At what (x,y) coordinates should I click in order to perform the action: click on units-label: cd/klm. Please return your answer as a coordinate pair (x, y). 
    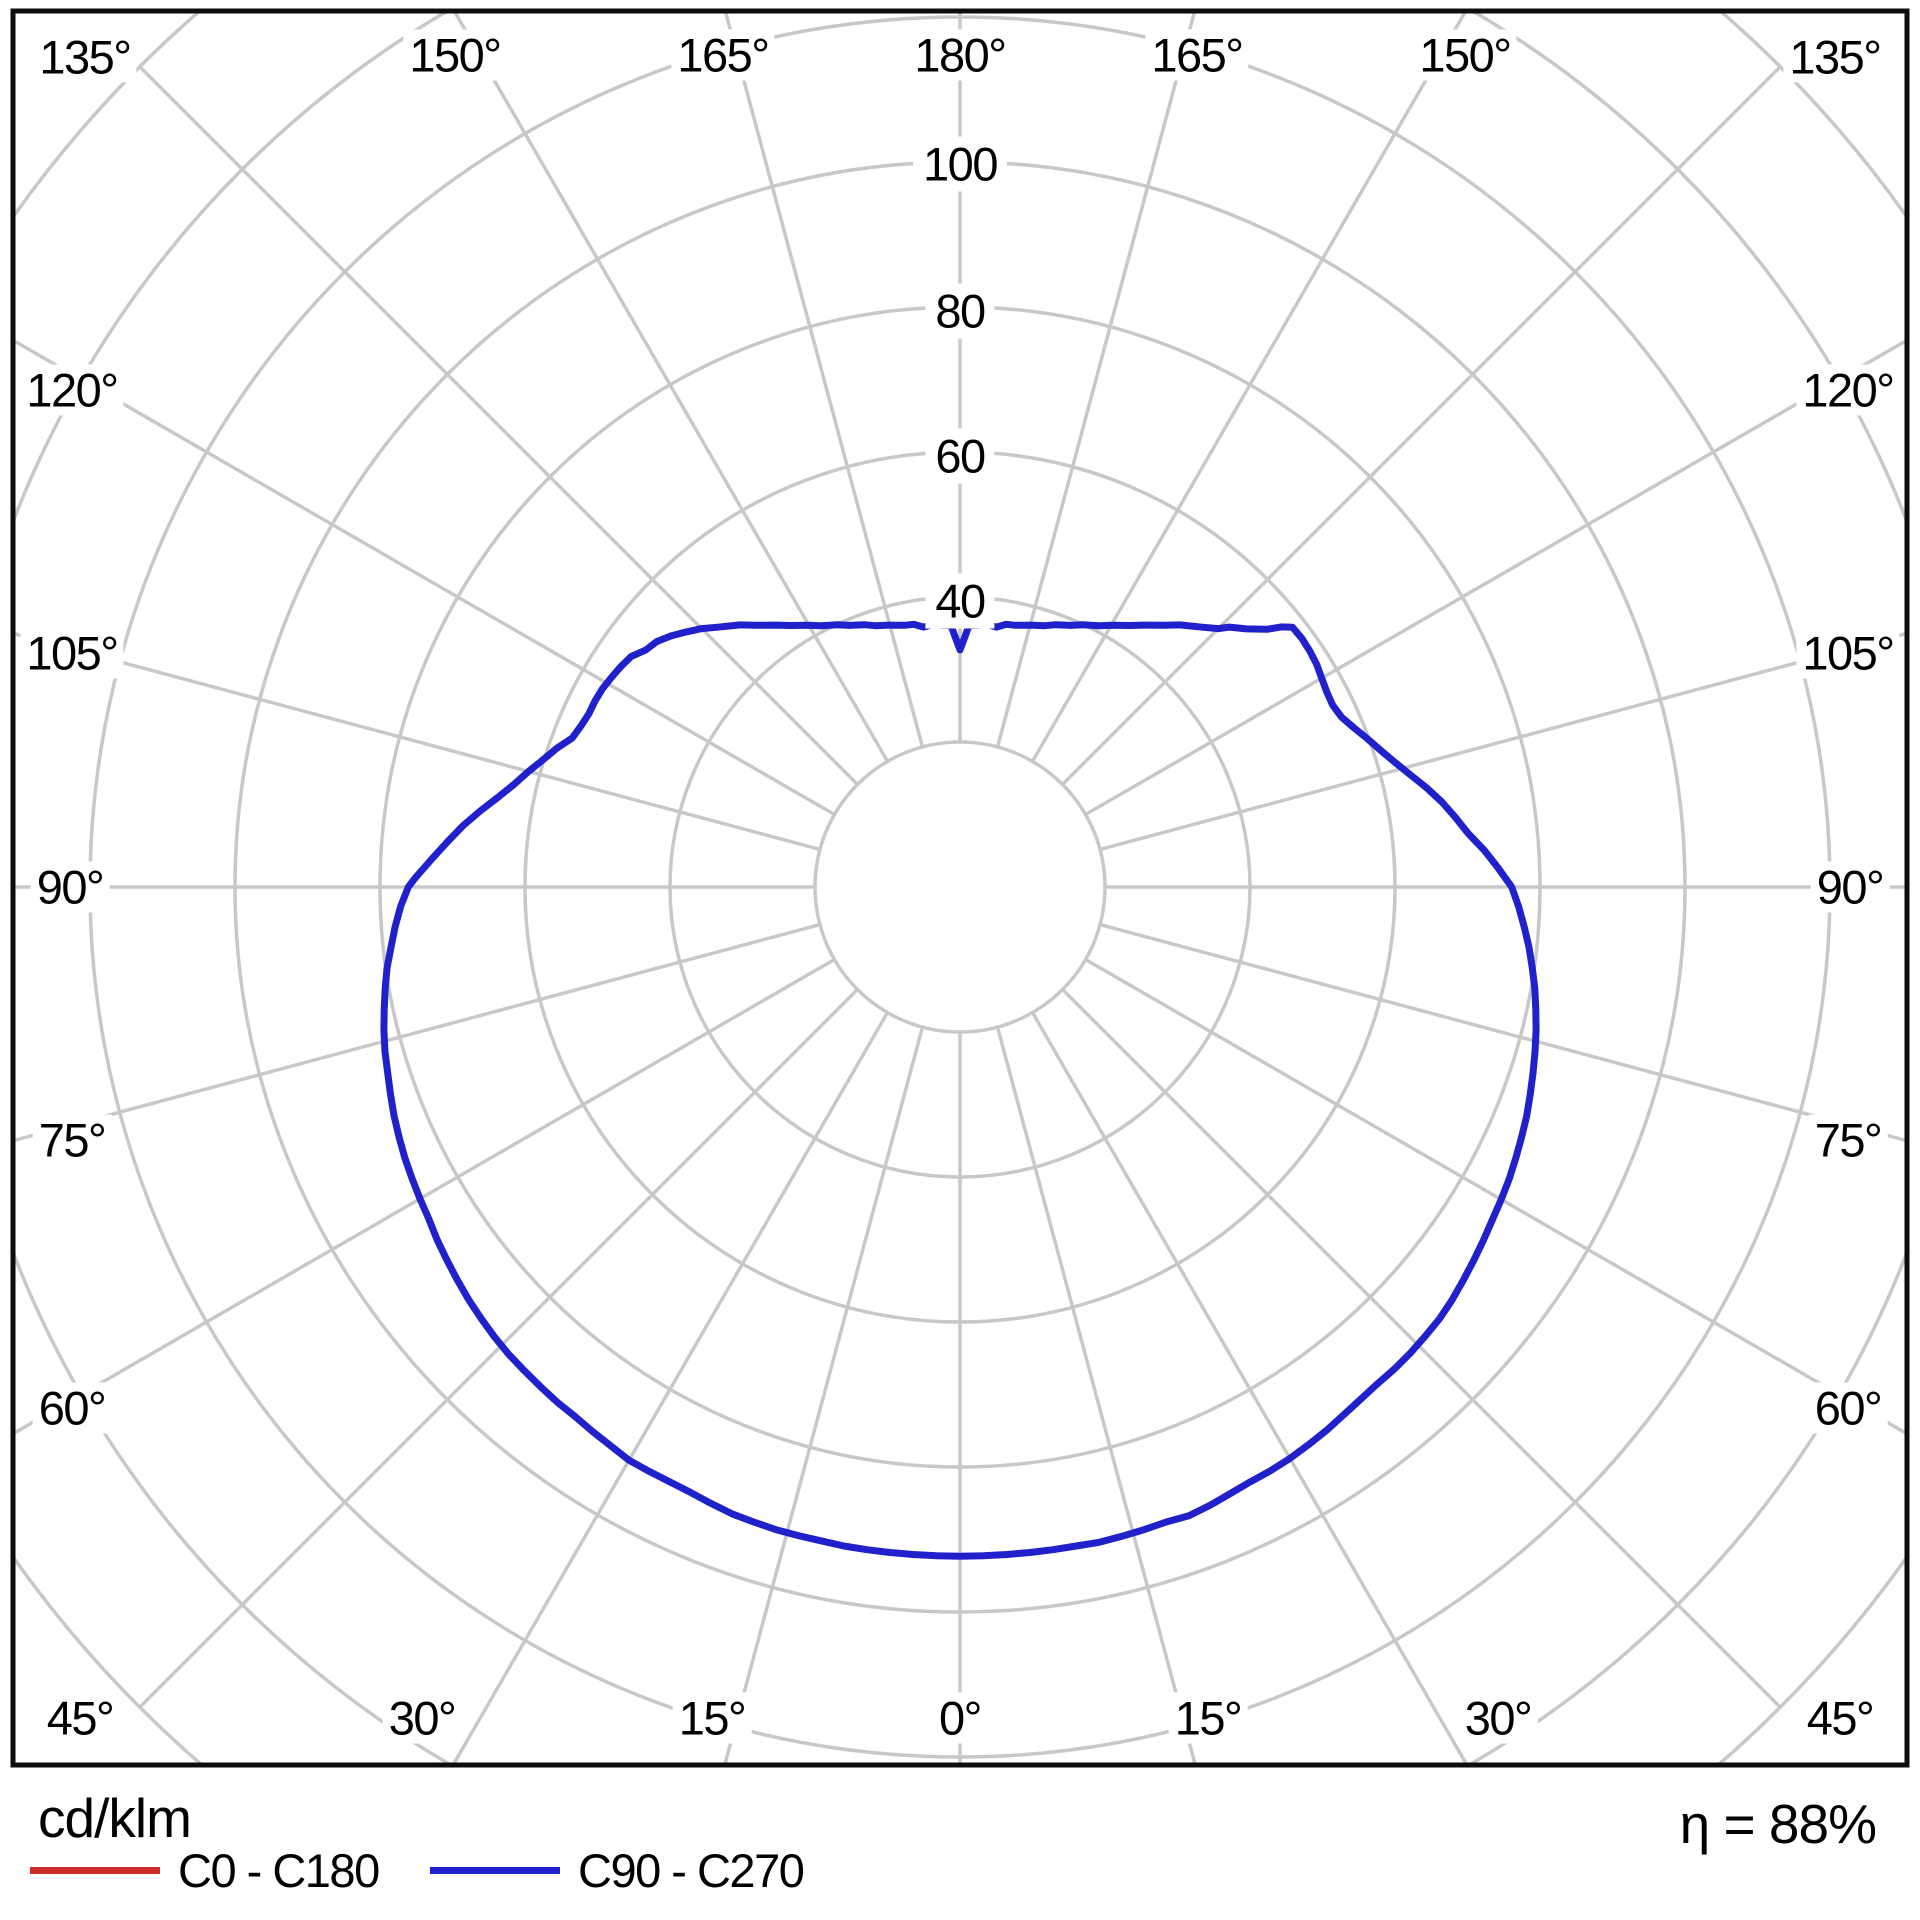
    Looking at the image, I should click on (115, 1818).